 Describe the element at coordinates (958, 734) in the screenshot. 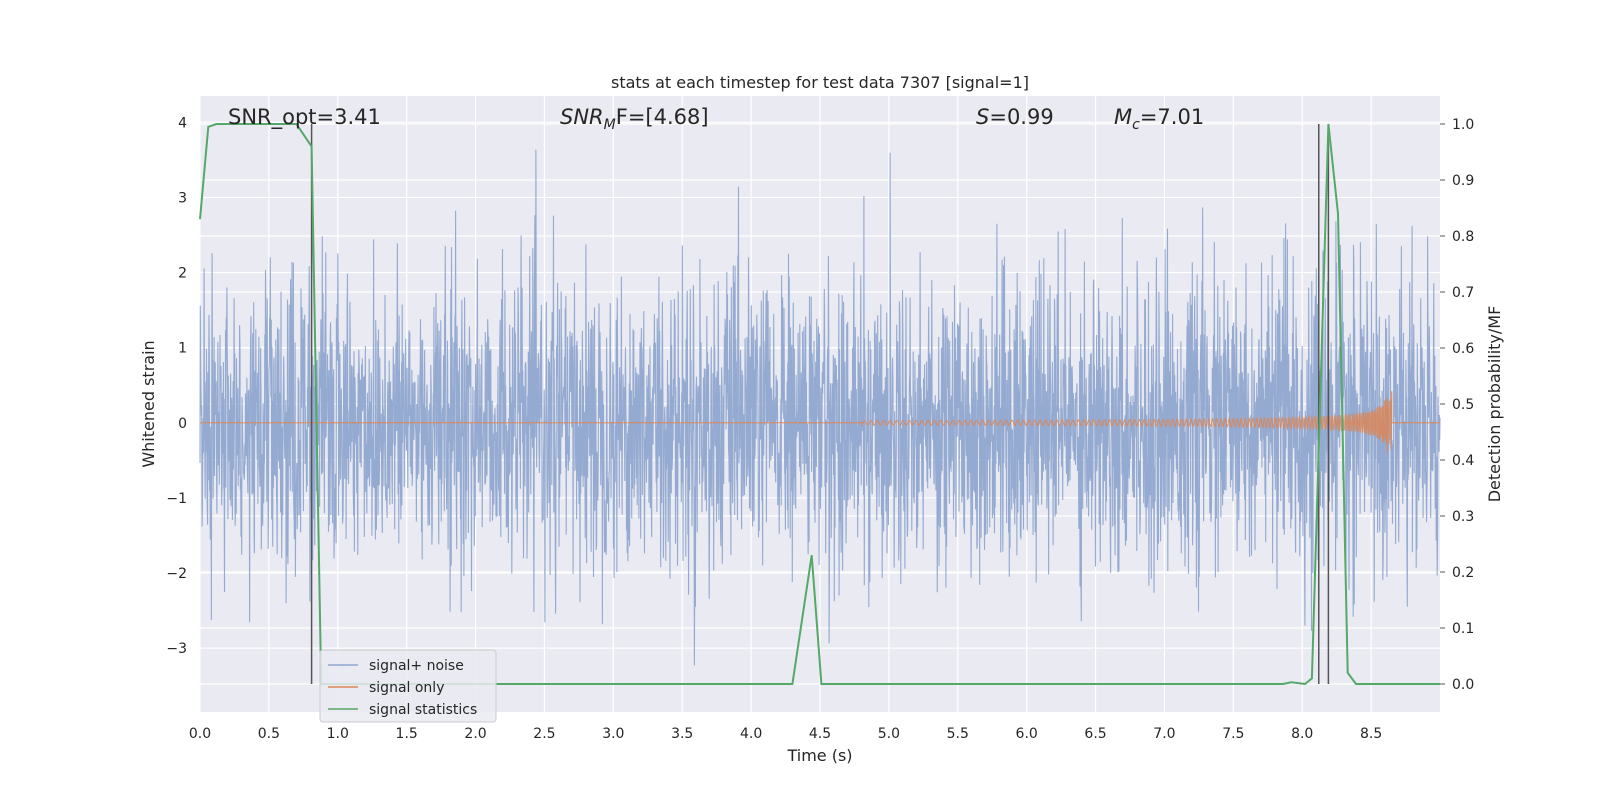

I see `x-tick-label: 5.5` at that location.